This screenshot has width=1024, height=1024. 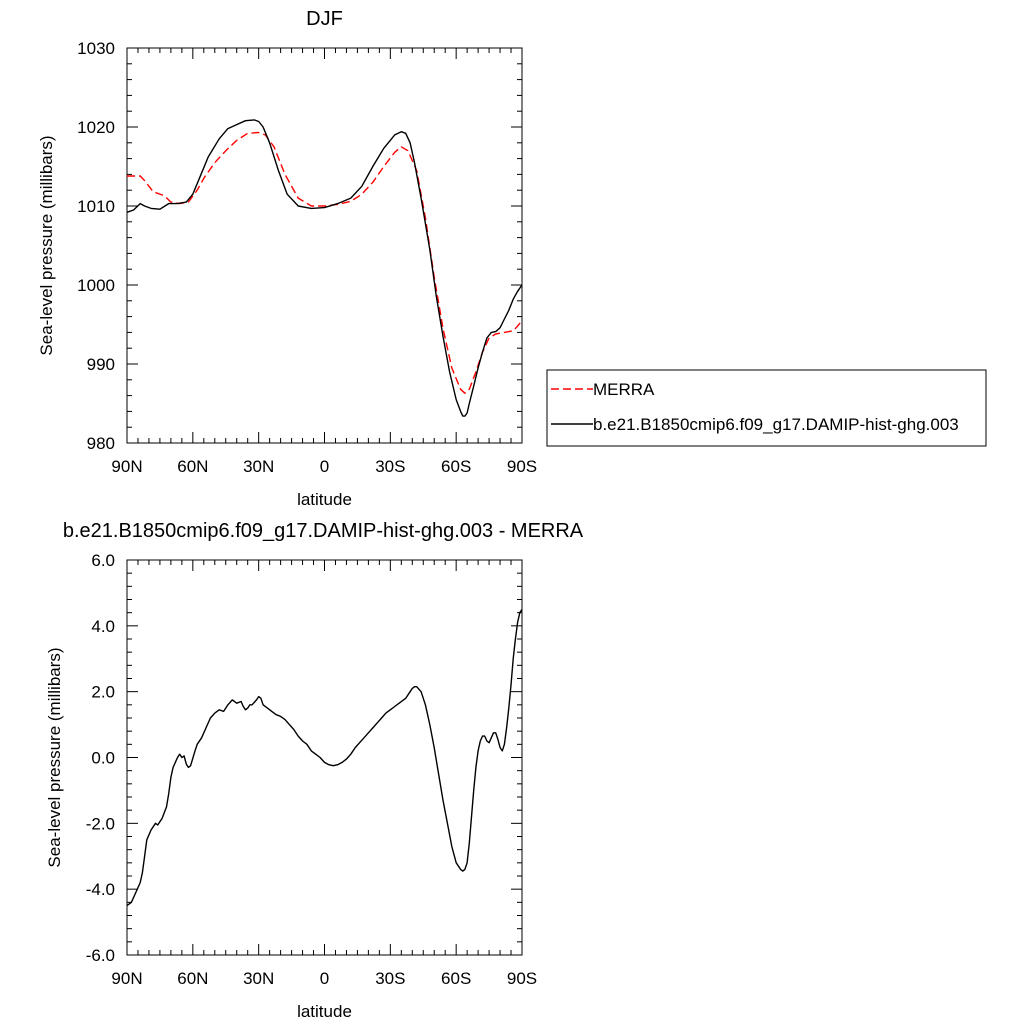 What do you see at coordinates (324, 19) in the screenshot?
I see `upper-title: DJF` at bounding box center [324, 19].